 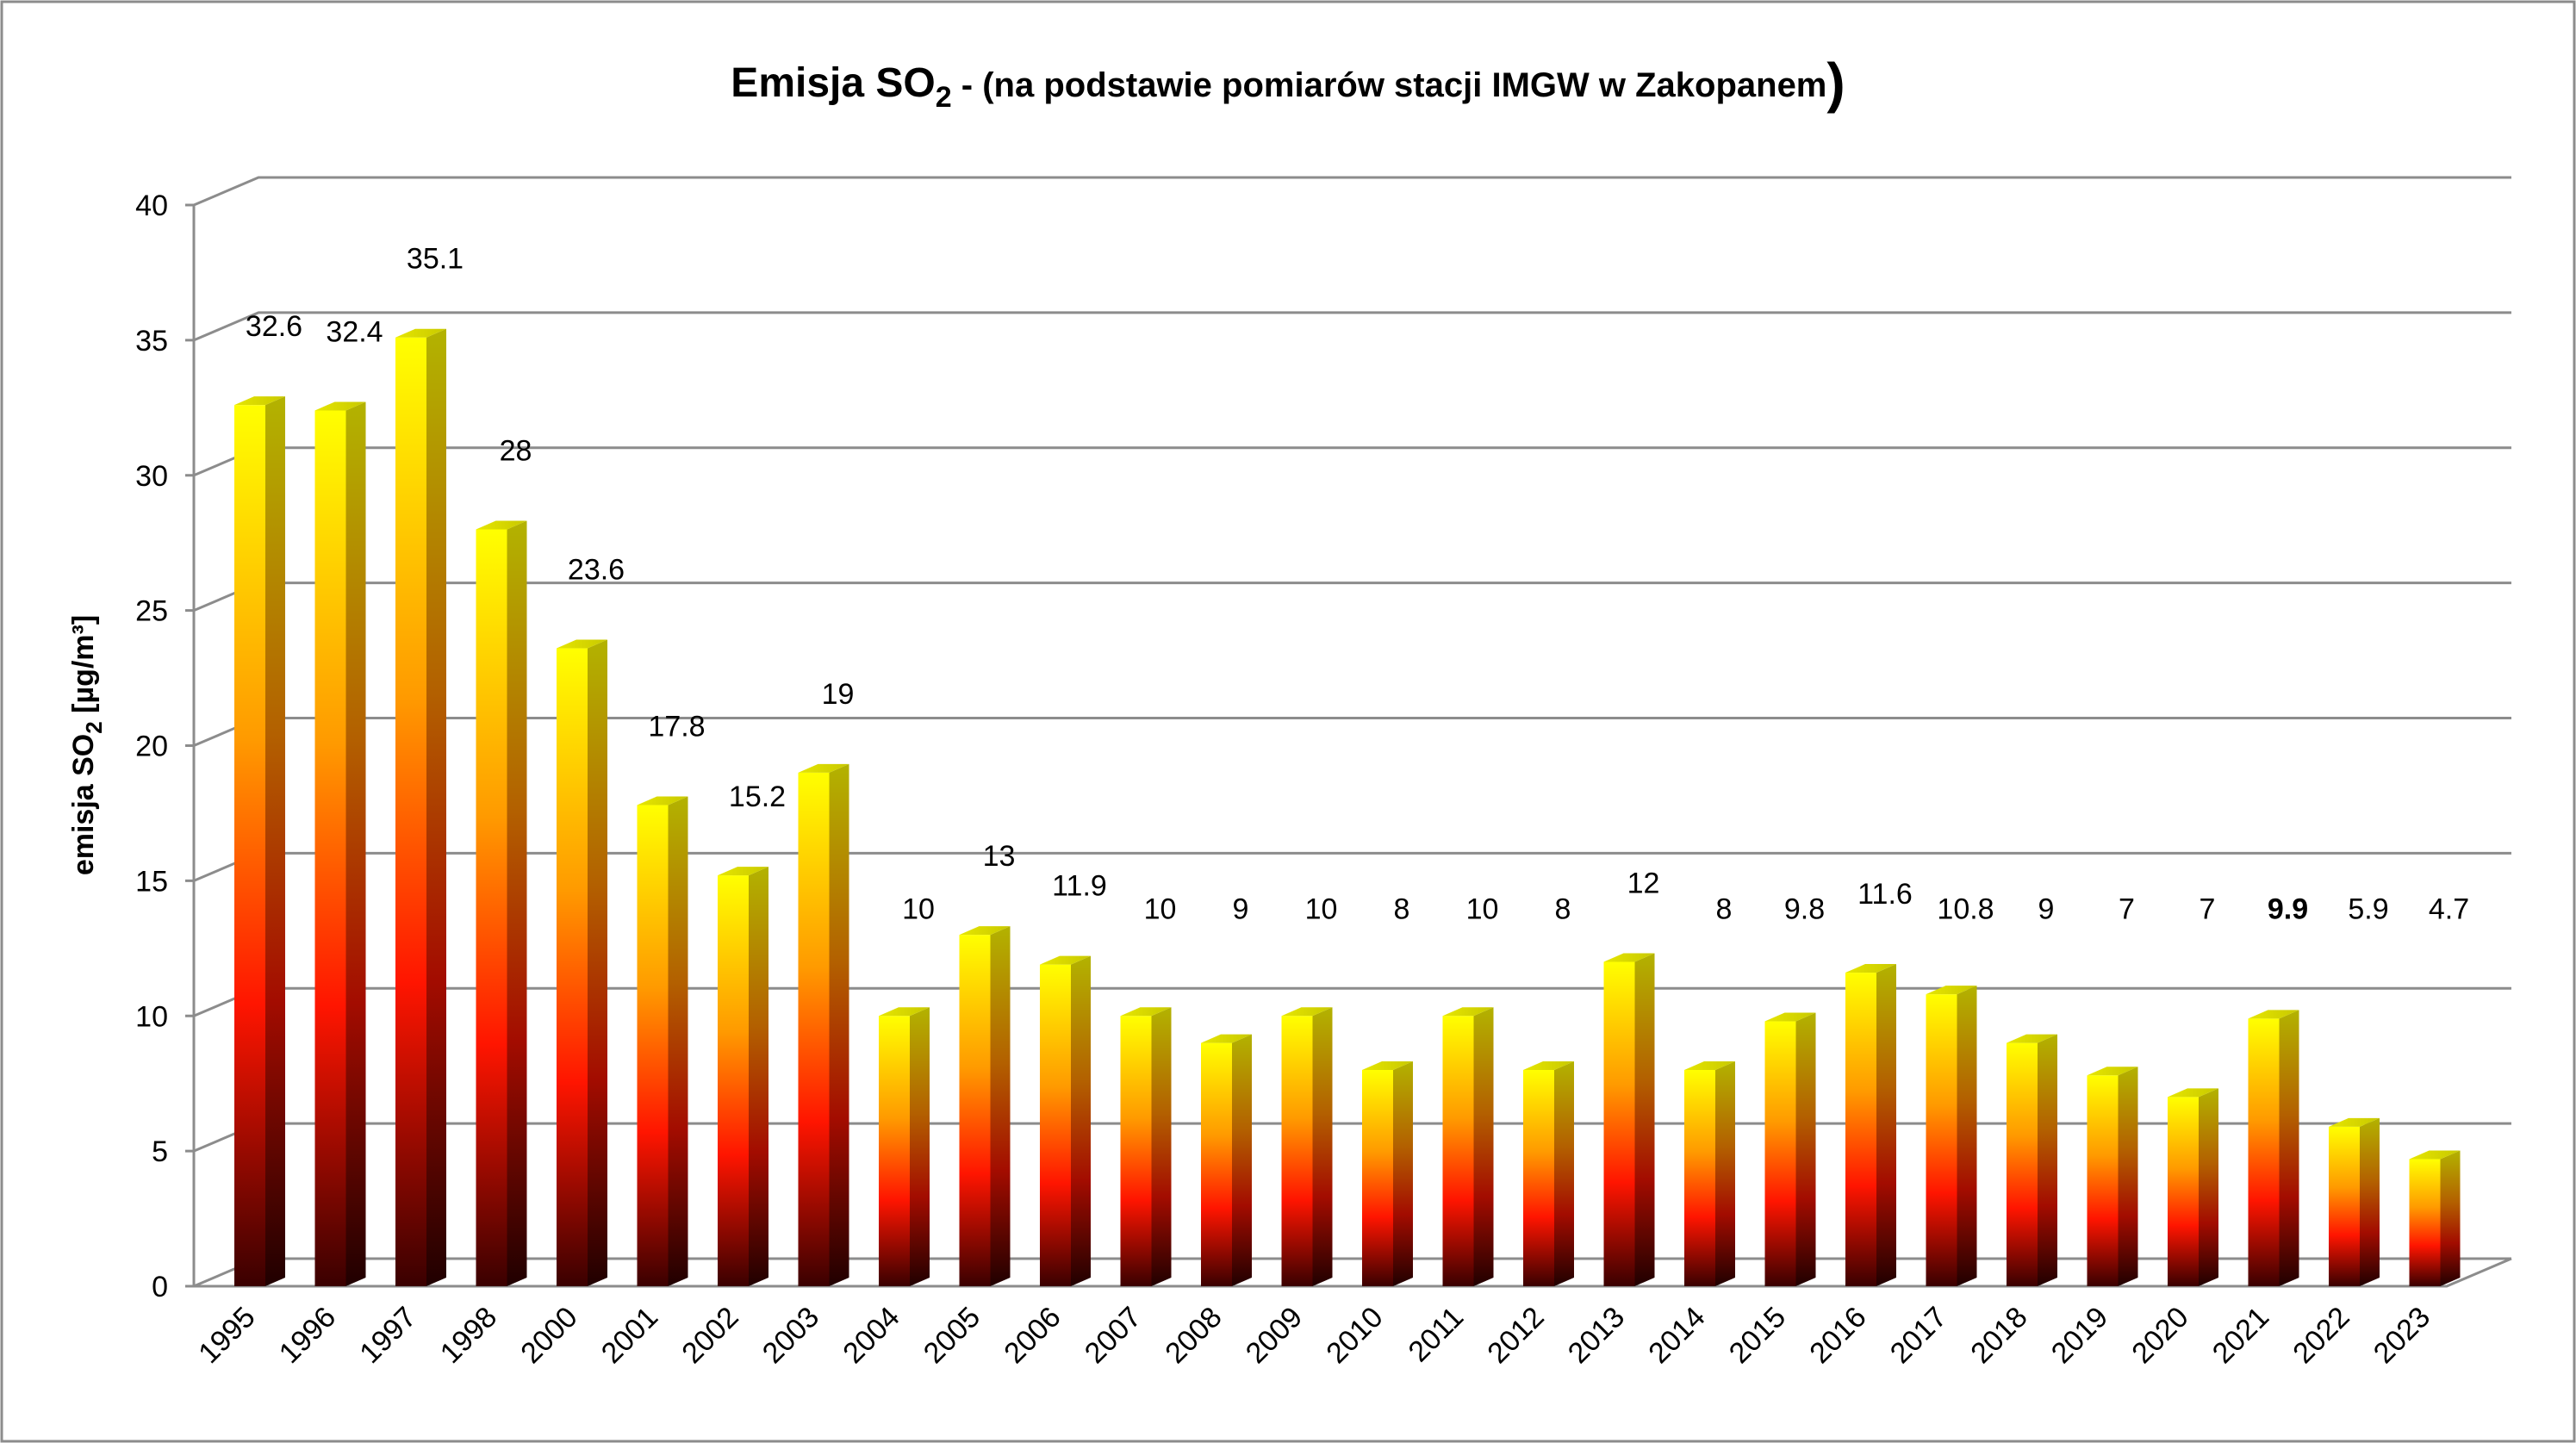 I want to click on data-label: 12, so click(x=1644, y=884).